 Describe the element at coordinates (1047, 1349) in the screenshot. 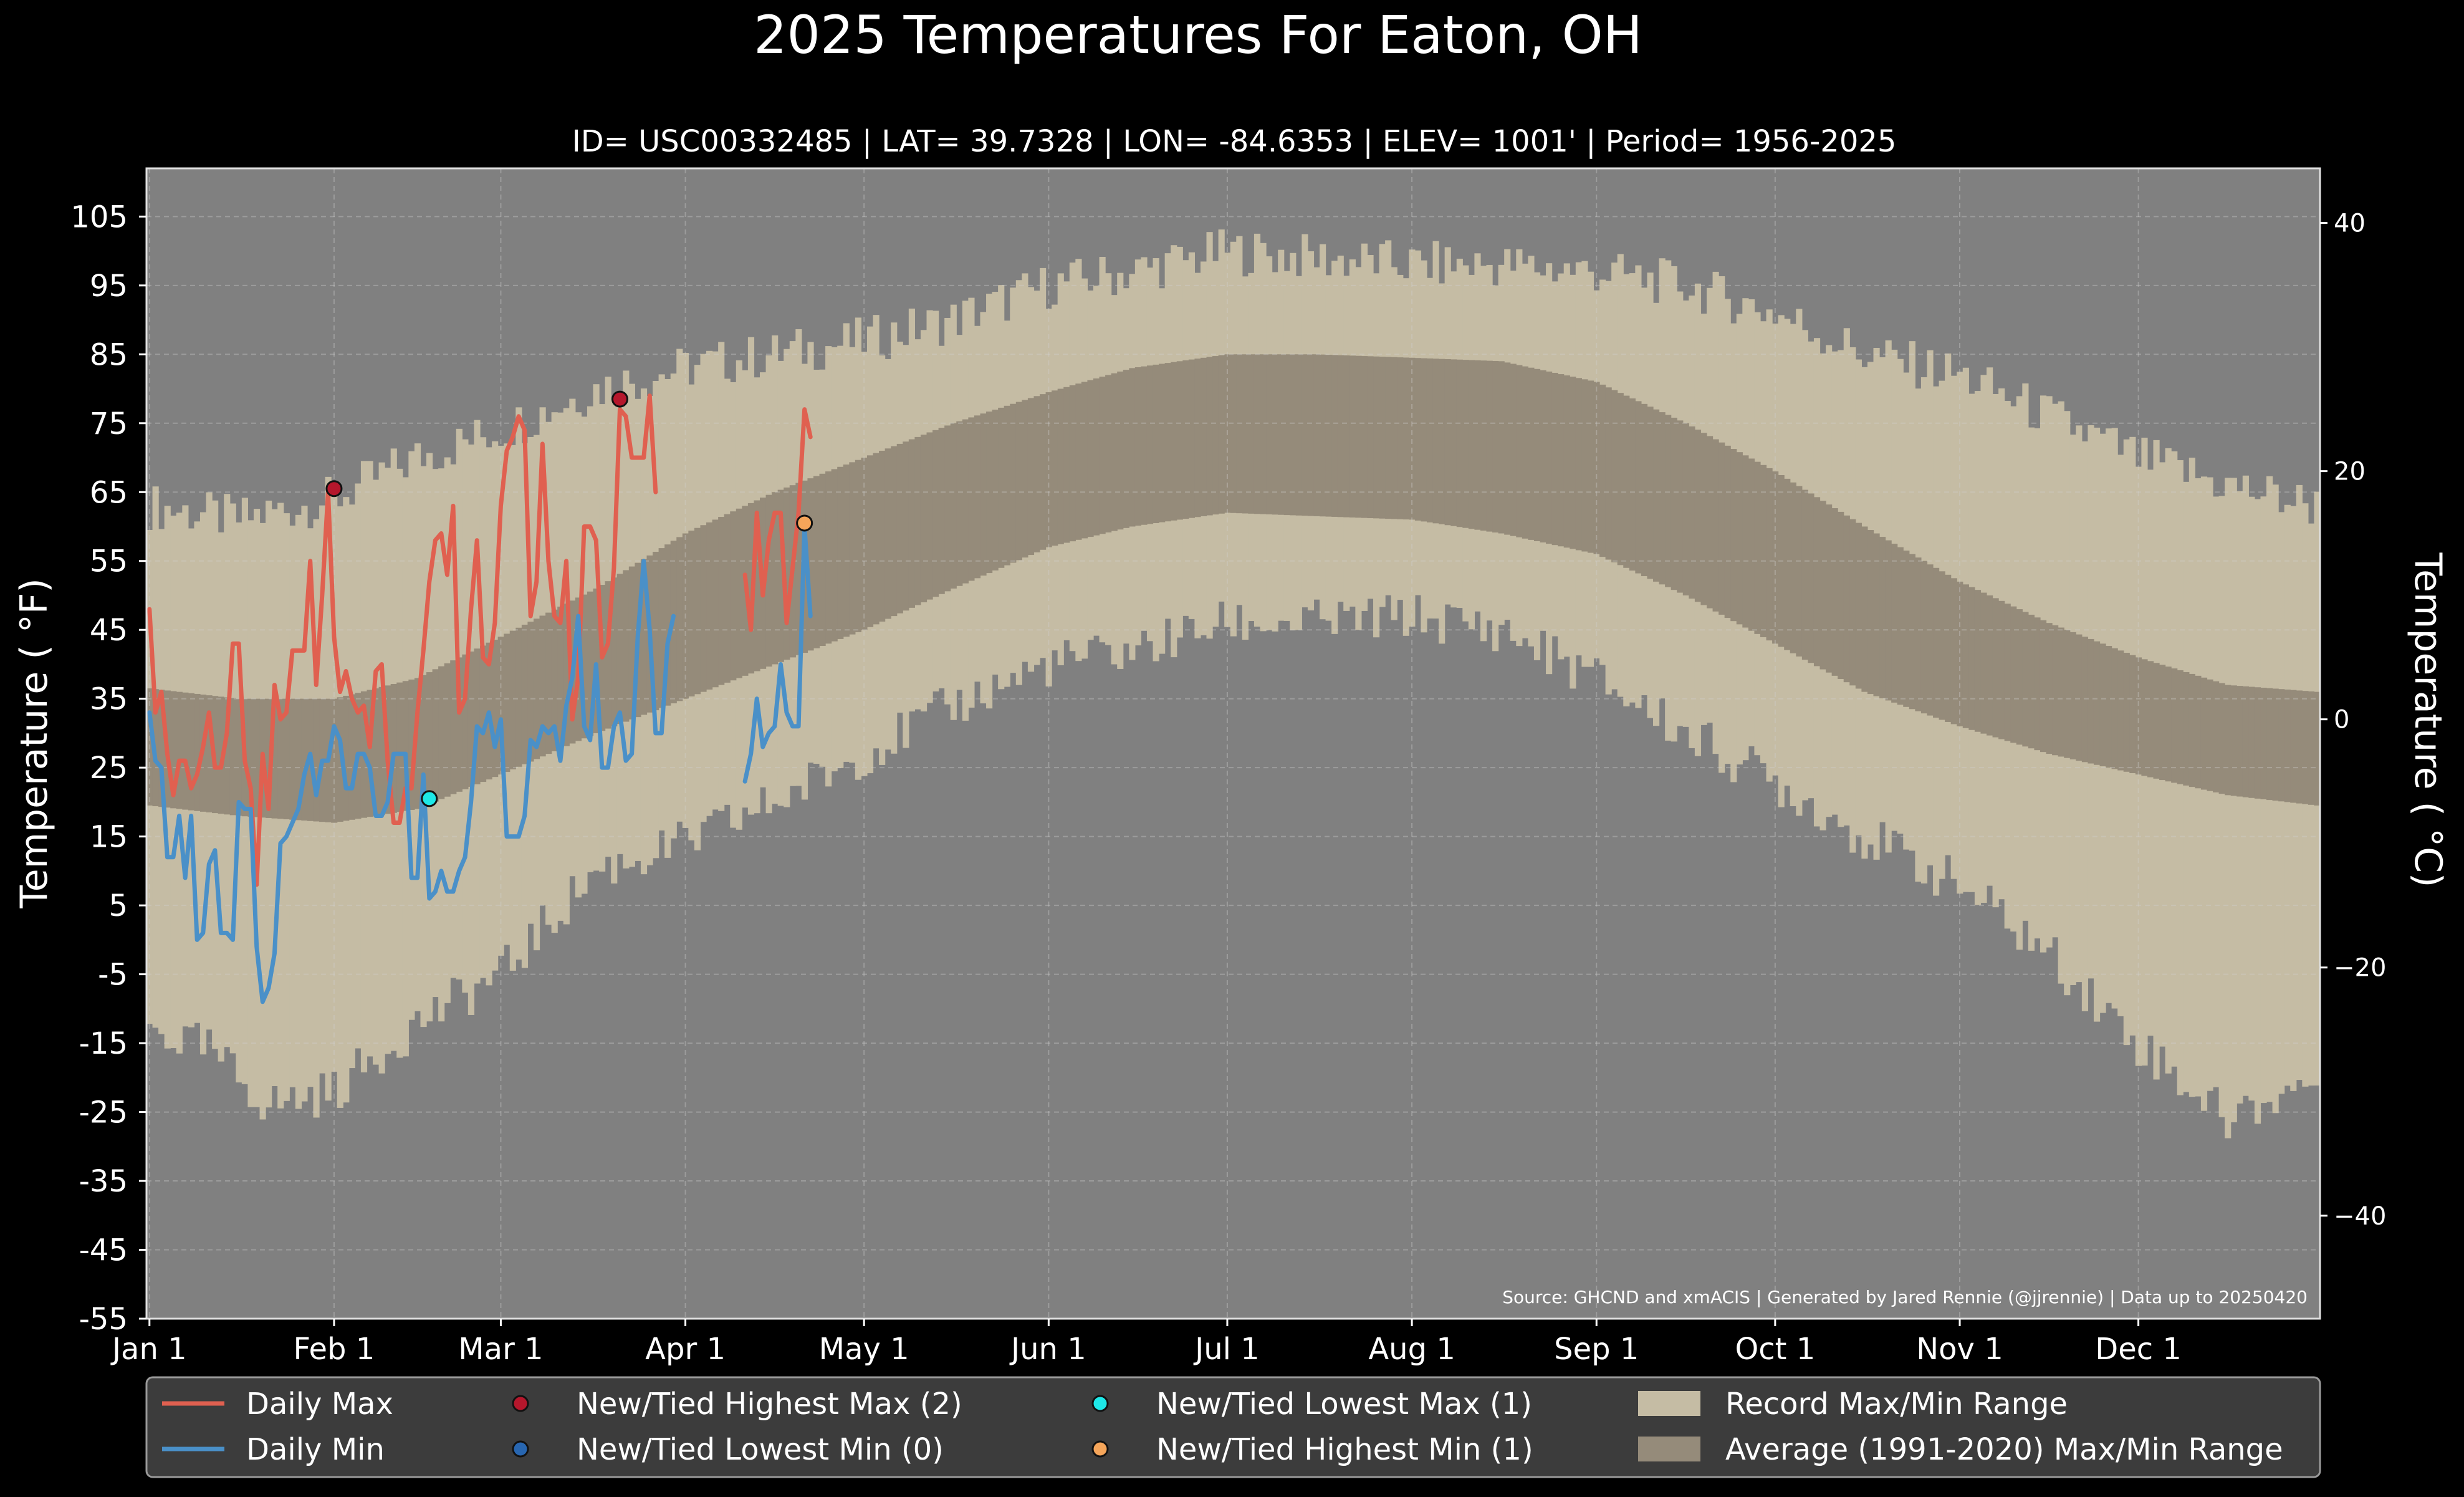

I see `x-tick-label: Jun 1` at that location.